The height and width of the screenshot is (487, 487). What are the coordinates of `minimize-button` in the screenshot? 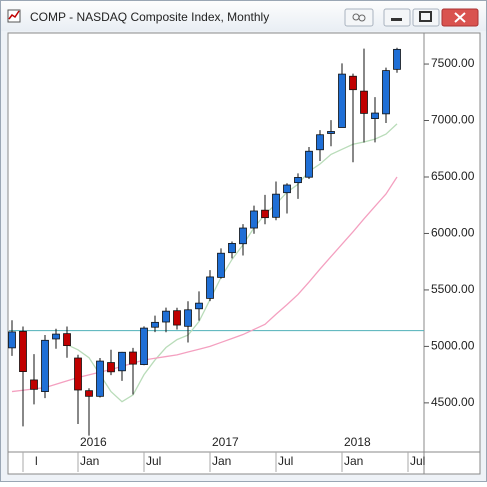 It's located at (397, 17).